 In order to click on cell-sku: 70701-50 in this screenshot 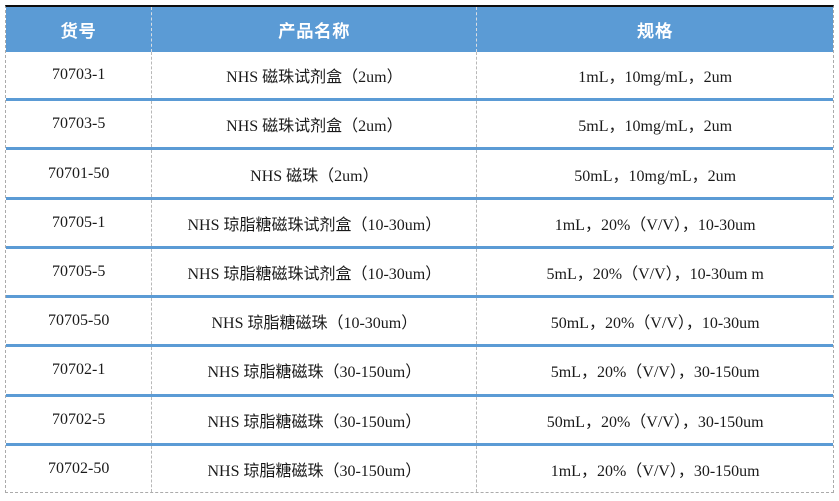, I will do `click(79, 173)`.